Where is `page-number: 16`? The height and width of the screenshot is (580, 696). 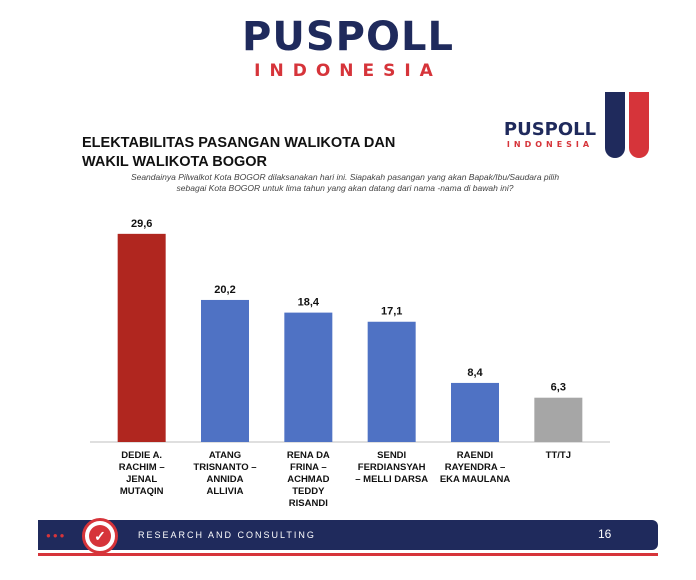
page-number: 16 is located at coordinates (605, 534).